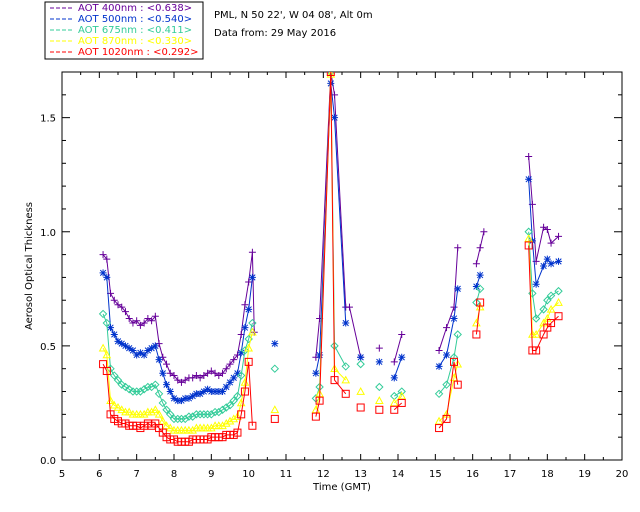 This screenshot has width=640, height=512. Describe the element at coordinates (138, 52) in the screenshot. I see `legend-label: AOT 1020nm : <0.292>` at that location.